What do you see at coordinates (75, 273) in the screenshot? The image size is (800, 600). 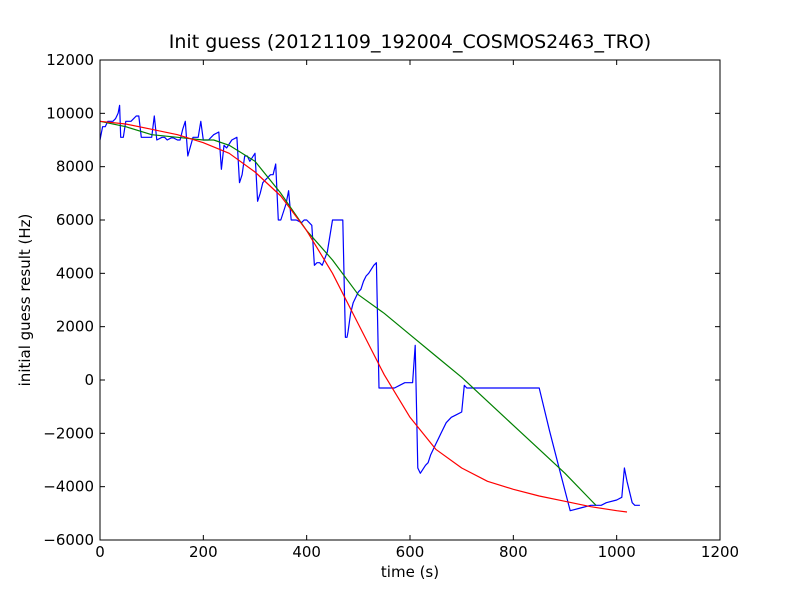 I see `y-tick-label: 4000` at bounding box center [75, 273].